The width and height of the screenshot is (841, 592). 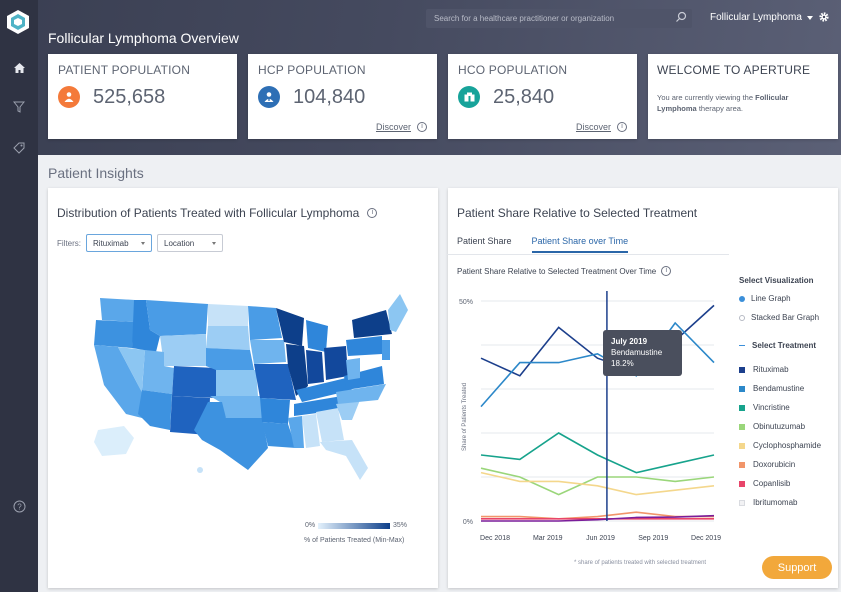 What do you see at coordinates (330, 425) in the screenshot?
I see `state-ga` at bounding box center [330, 425].